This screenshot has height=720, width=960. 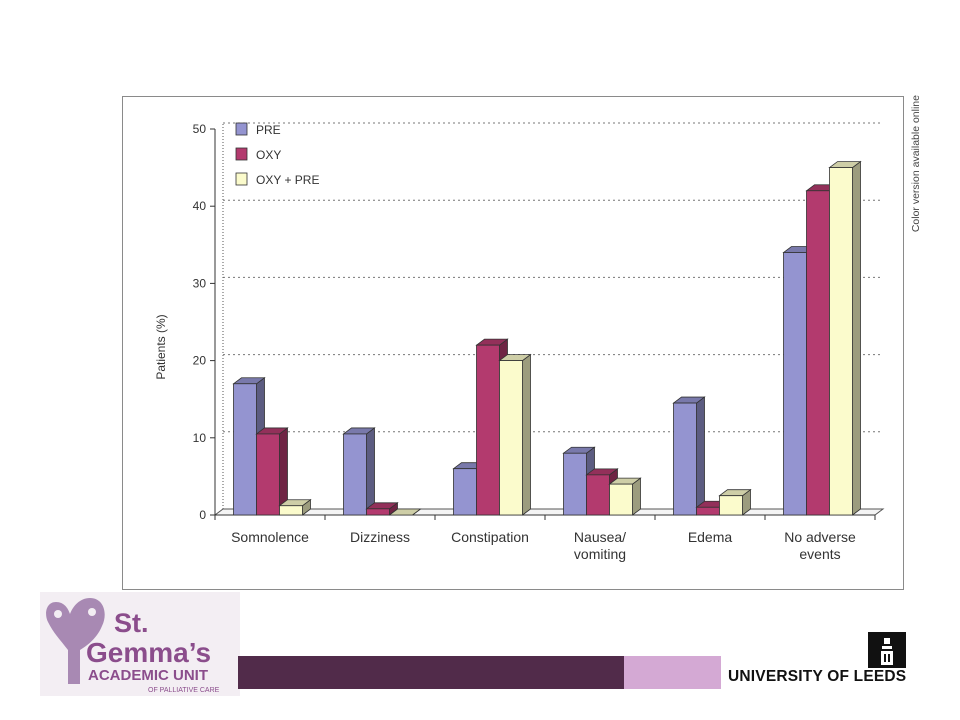 I want to click on chart-floor, so click(x=549, y=512).